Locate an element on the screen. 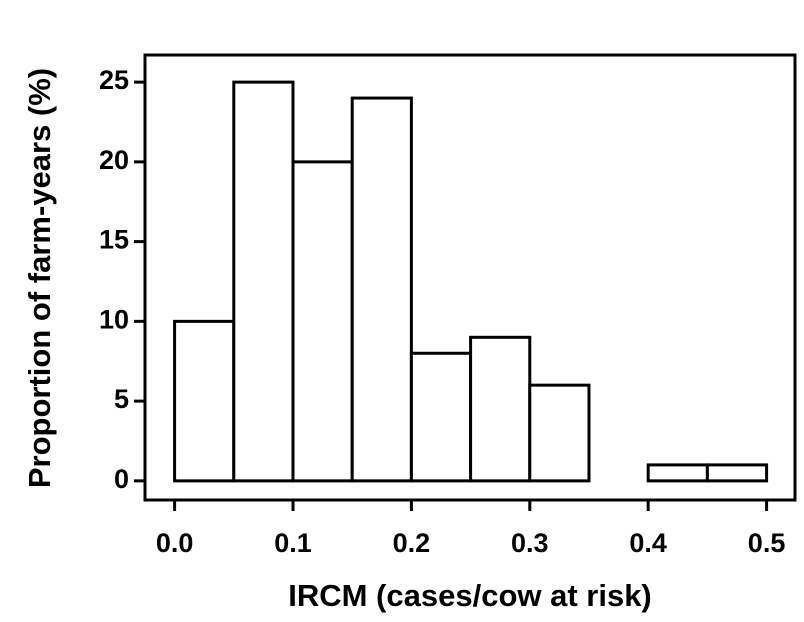  y-axis-title: Proportion of farm-years (%) is located at coordinates (39, 278).